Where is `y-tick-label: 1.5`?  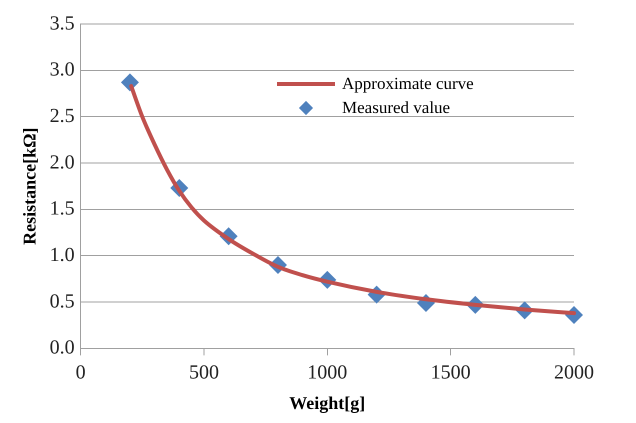
y-tick-label: 1.5 is located at coordinates (62, 209).